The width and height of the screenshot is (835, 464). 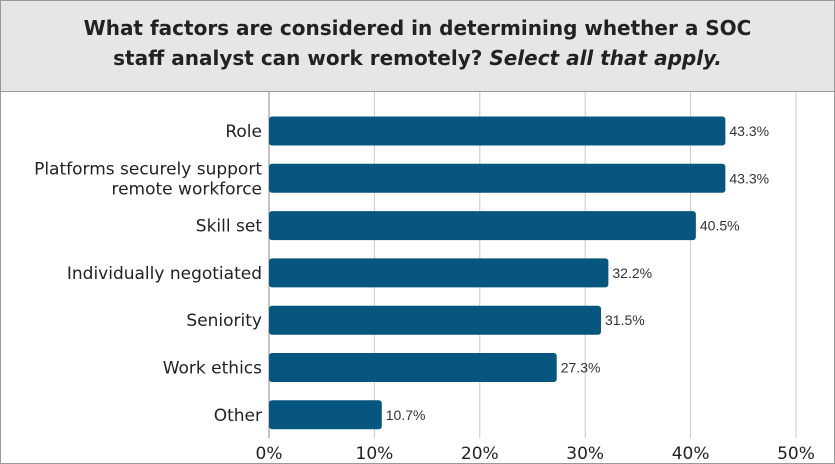 I want to click on data-label: 27.3%, so click(x=581, y=368).